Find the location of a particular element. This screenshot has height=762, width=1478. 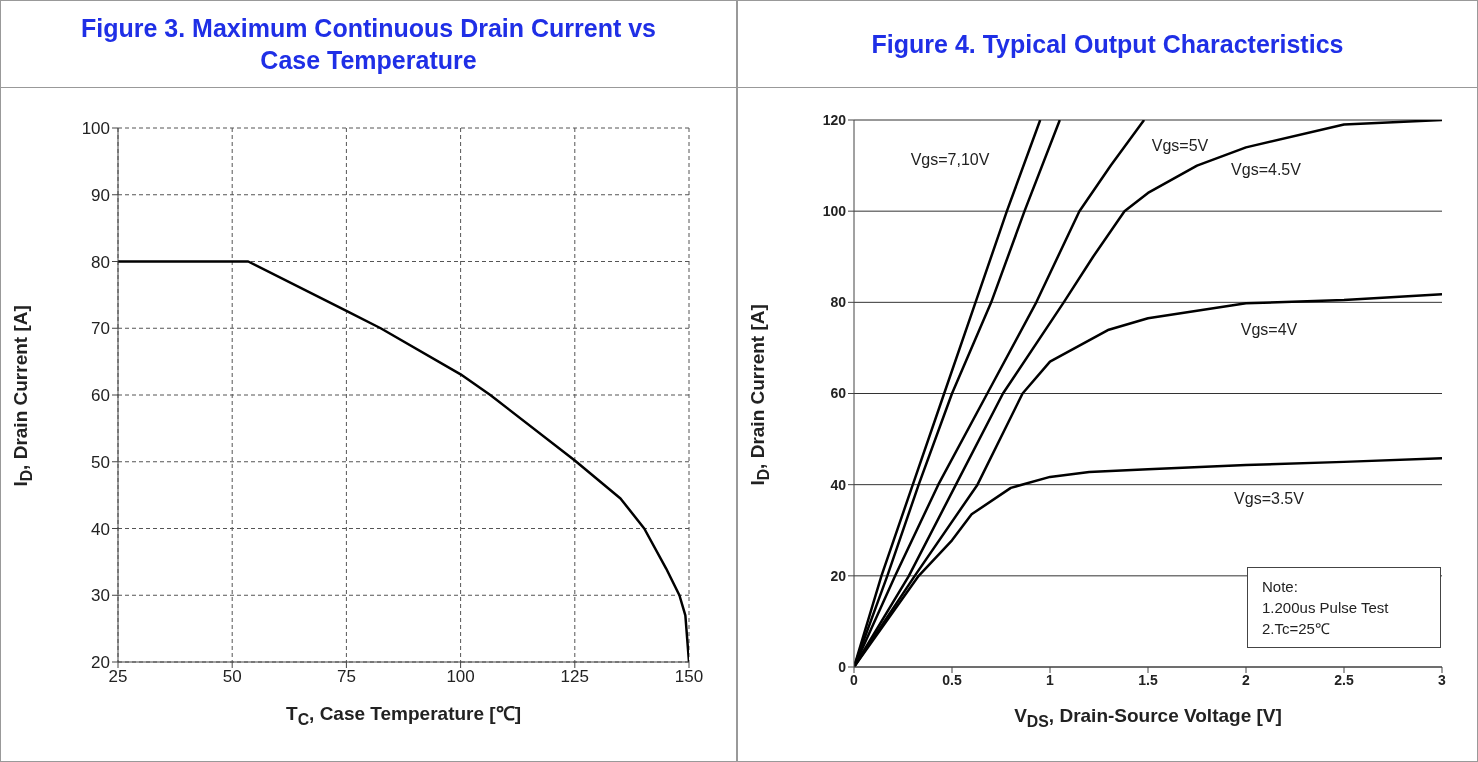

y-tick-label: 90 is located at coordinates (100, 195).